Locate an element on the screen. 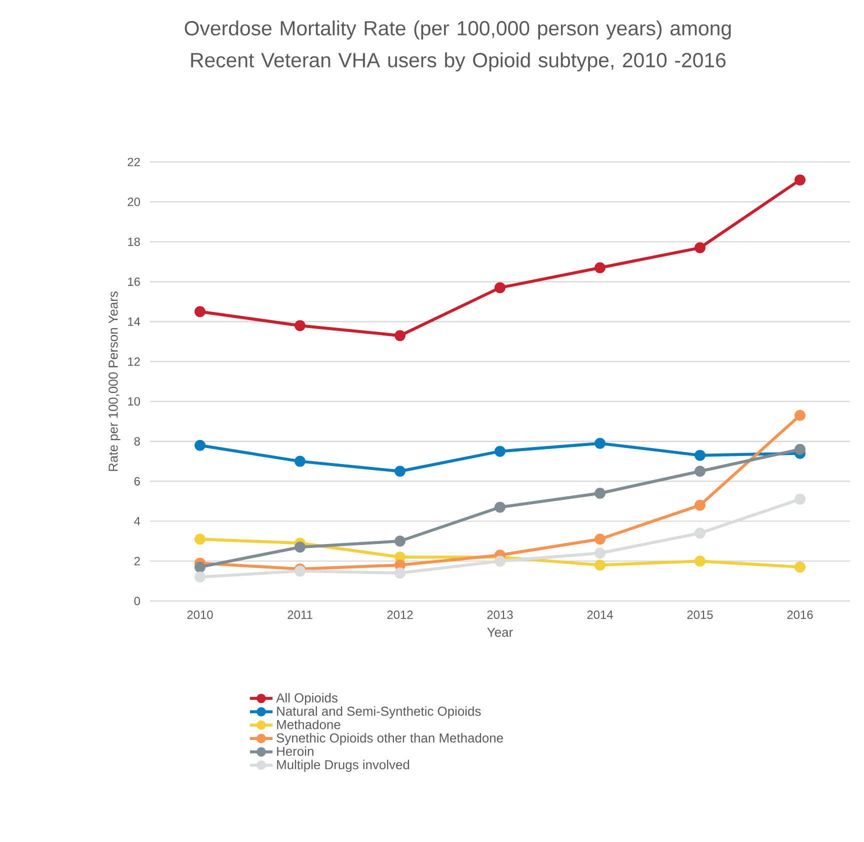 This screenshot has width=864, height=842. y-tick-label: 16 is located at coordinates (134, 281).